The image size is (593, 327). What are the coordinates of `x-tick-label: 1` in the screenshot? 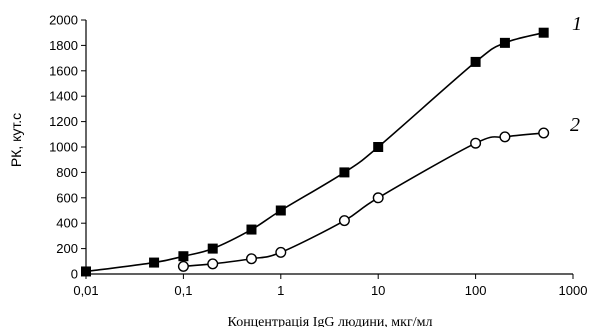 It's located at (280, 290).